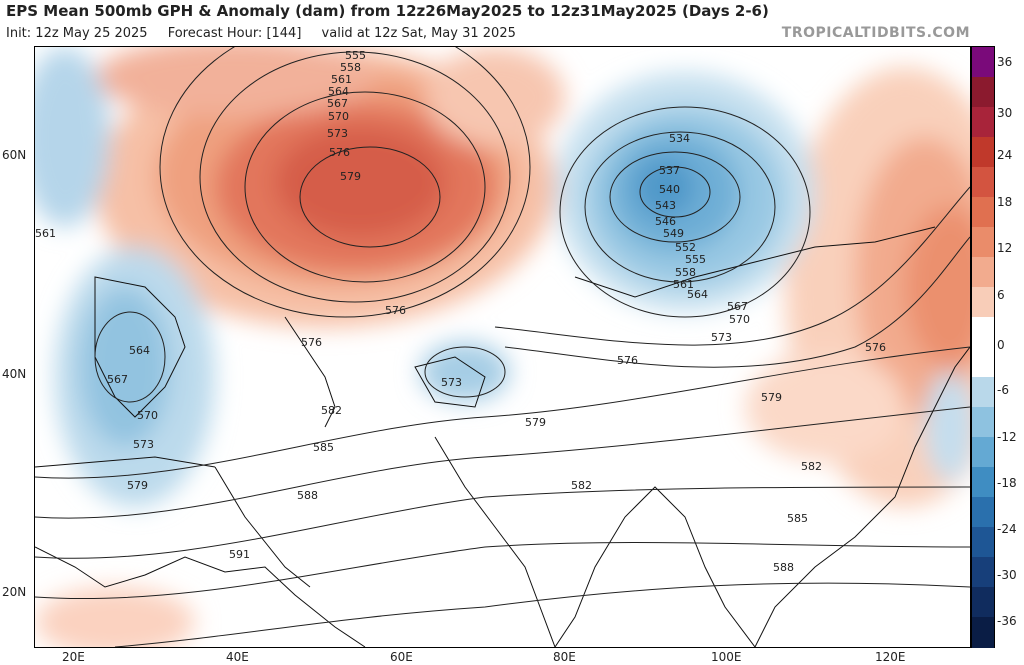 This screenshot has width=1024, height=665. I want to click on anomaly-colorbar, so click(983, 347).